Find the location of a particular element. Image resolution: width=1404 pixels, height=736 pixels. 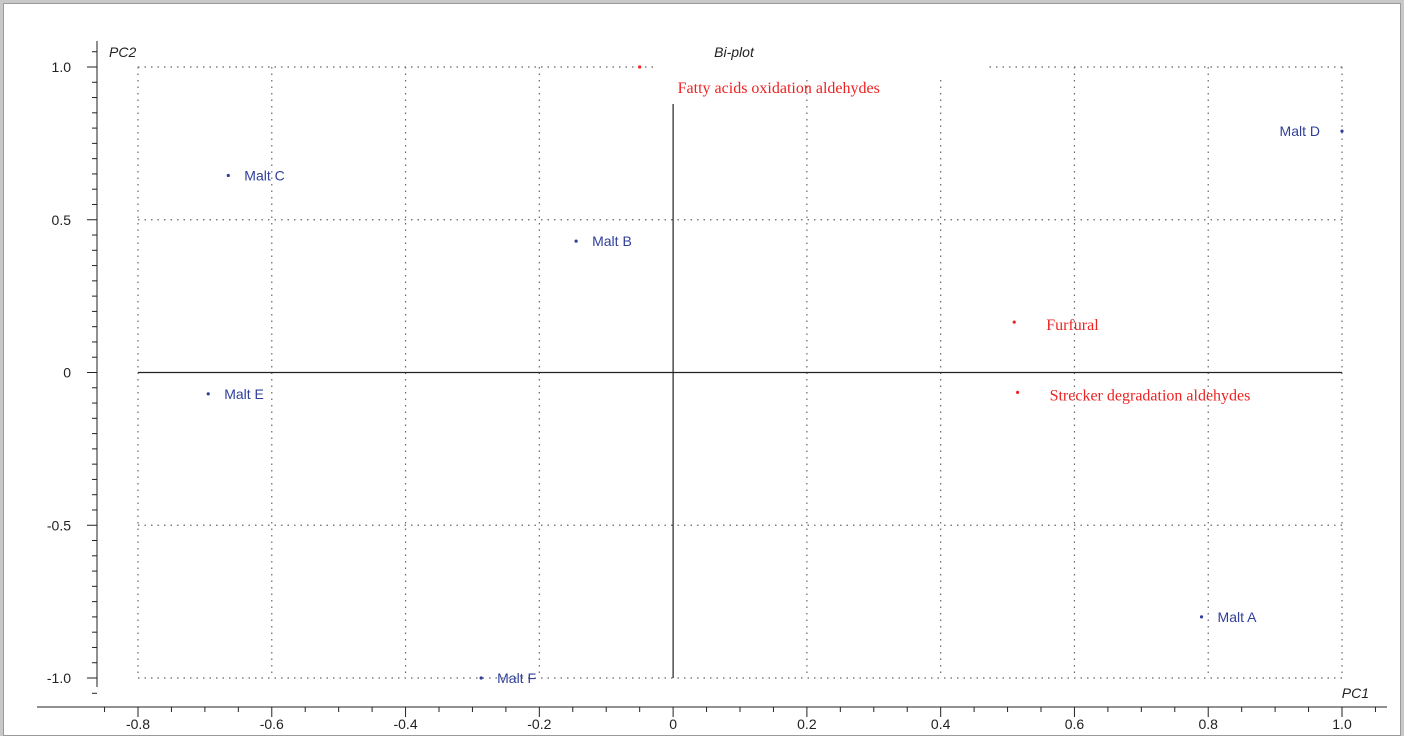

chart-title: Bi-plot is located at coordinates (734, 52).